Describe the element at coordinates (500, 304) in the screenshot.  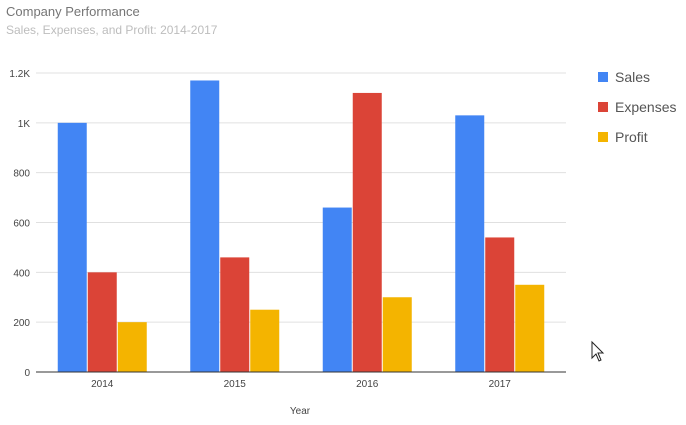
I see `bar-expenses-2017` at that location.